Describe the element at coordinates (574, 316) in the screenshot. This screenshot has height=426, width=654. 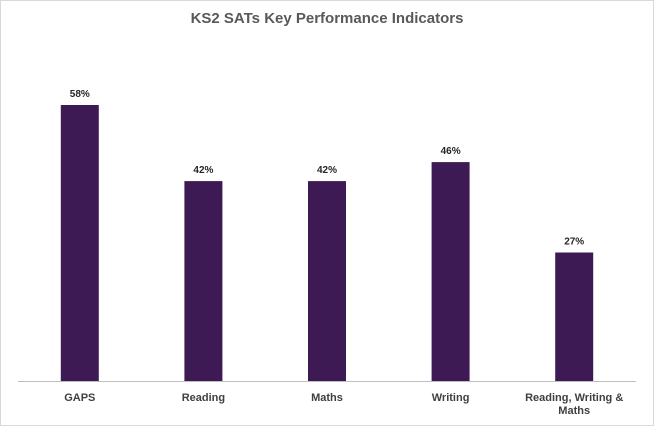
I see `bar-reading-writing-maths` at that location.